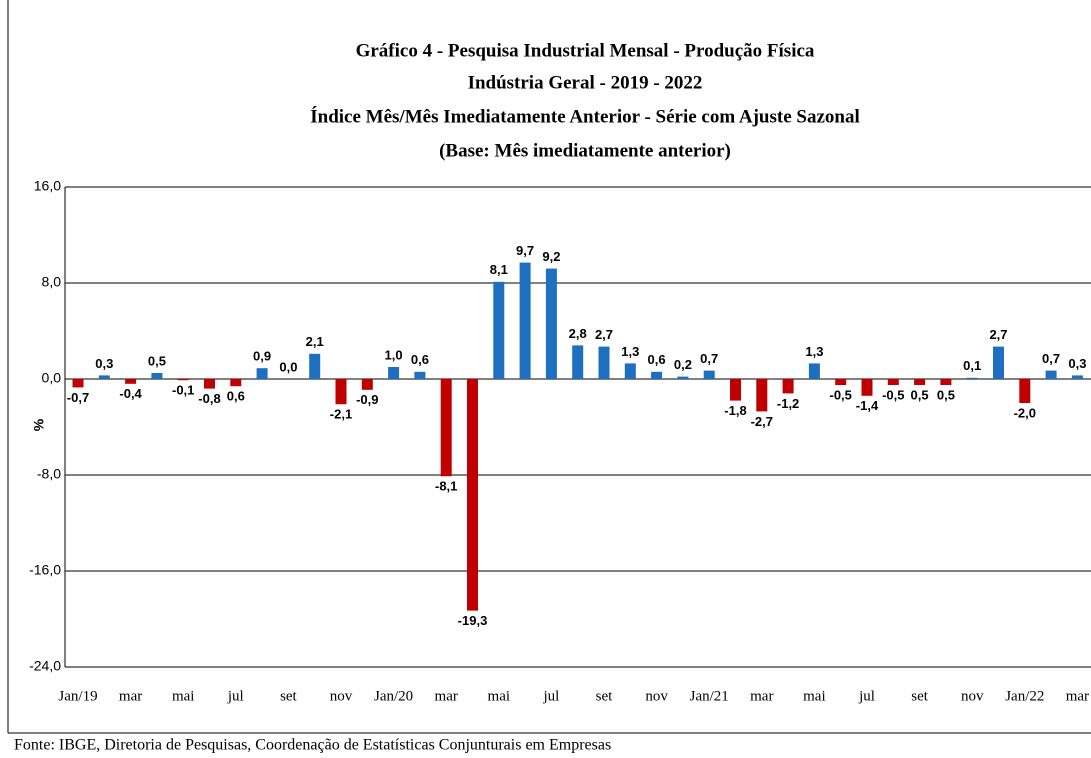 The image size is (1091, 758). I want to click on value-label: 2,8, so click(578, 333).